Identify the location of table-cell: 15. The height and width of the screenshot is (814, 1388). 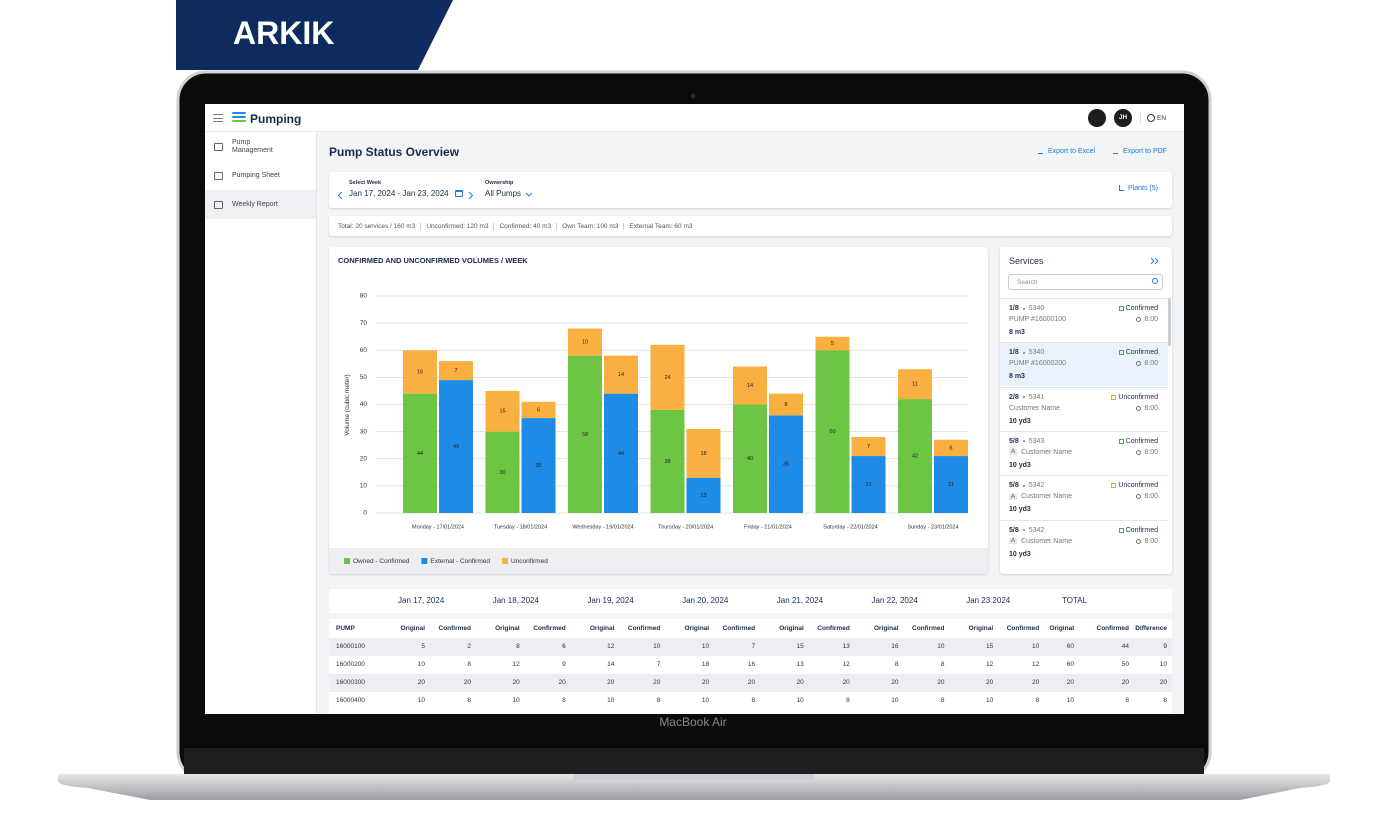
(800, 646).